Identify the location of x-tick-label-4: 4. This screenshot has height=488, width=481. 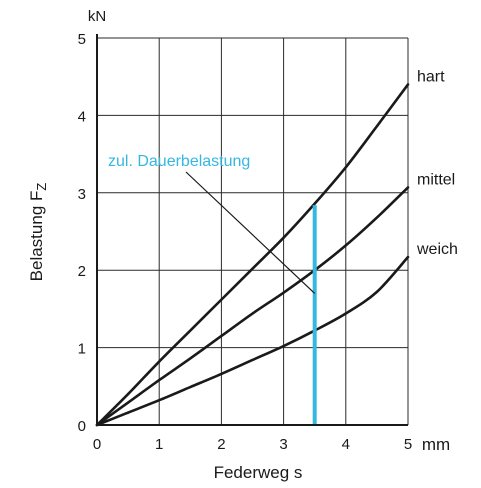
(346, 444).